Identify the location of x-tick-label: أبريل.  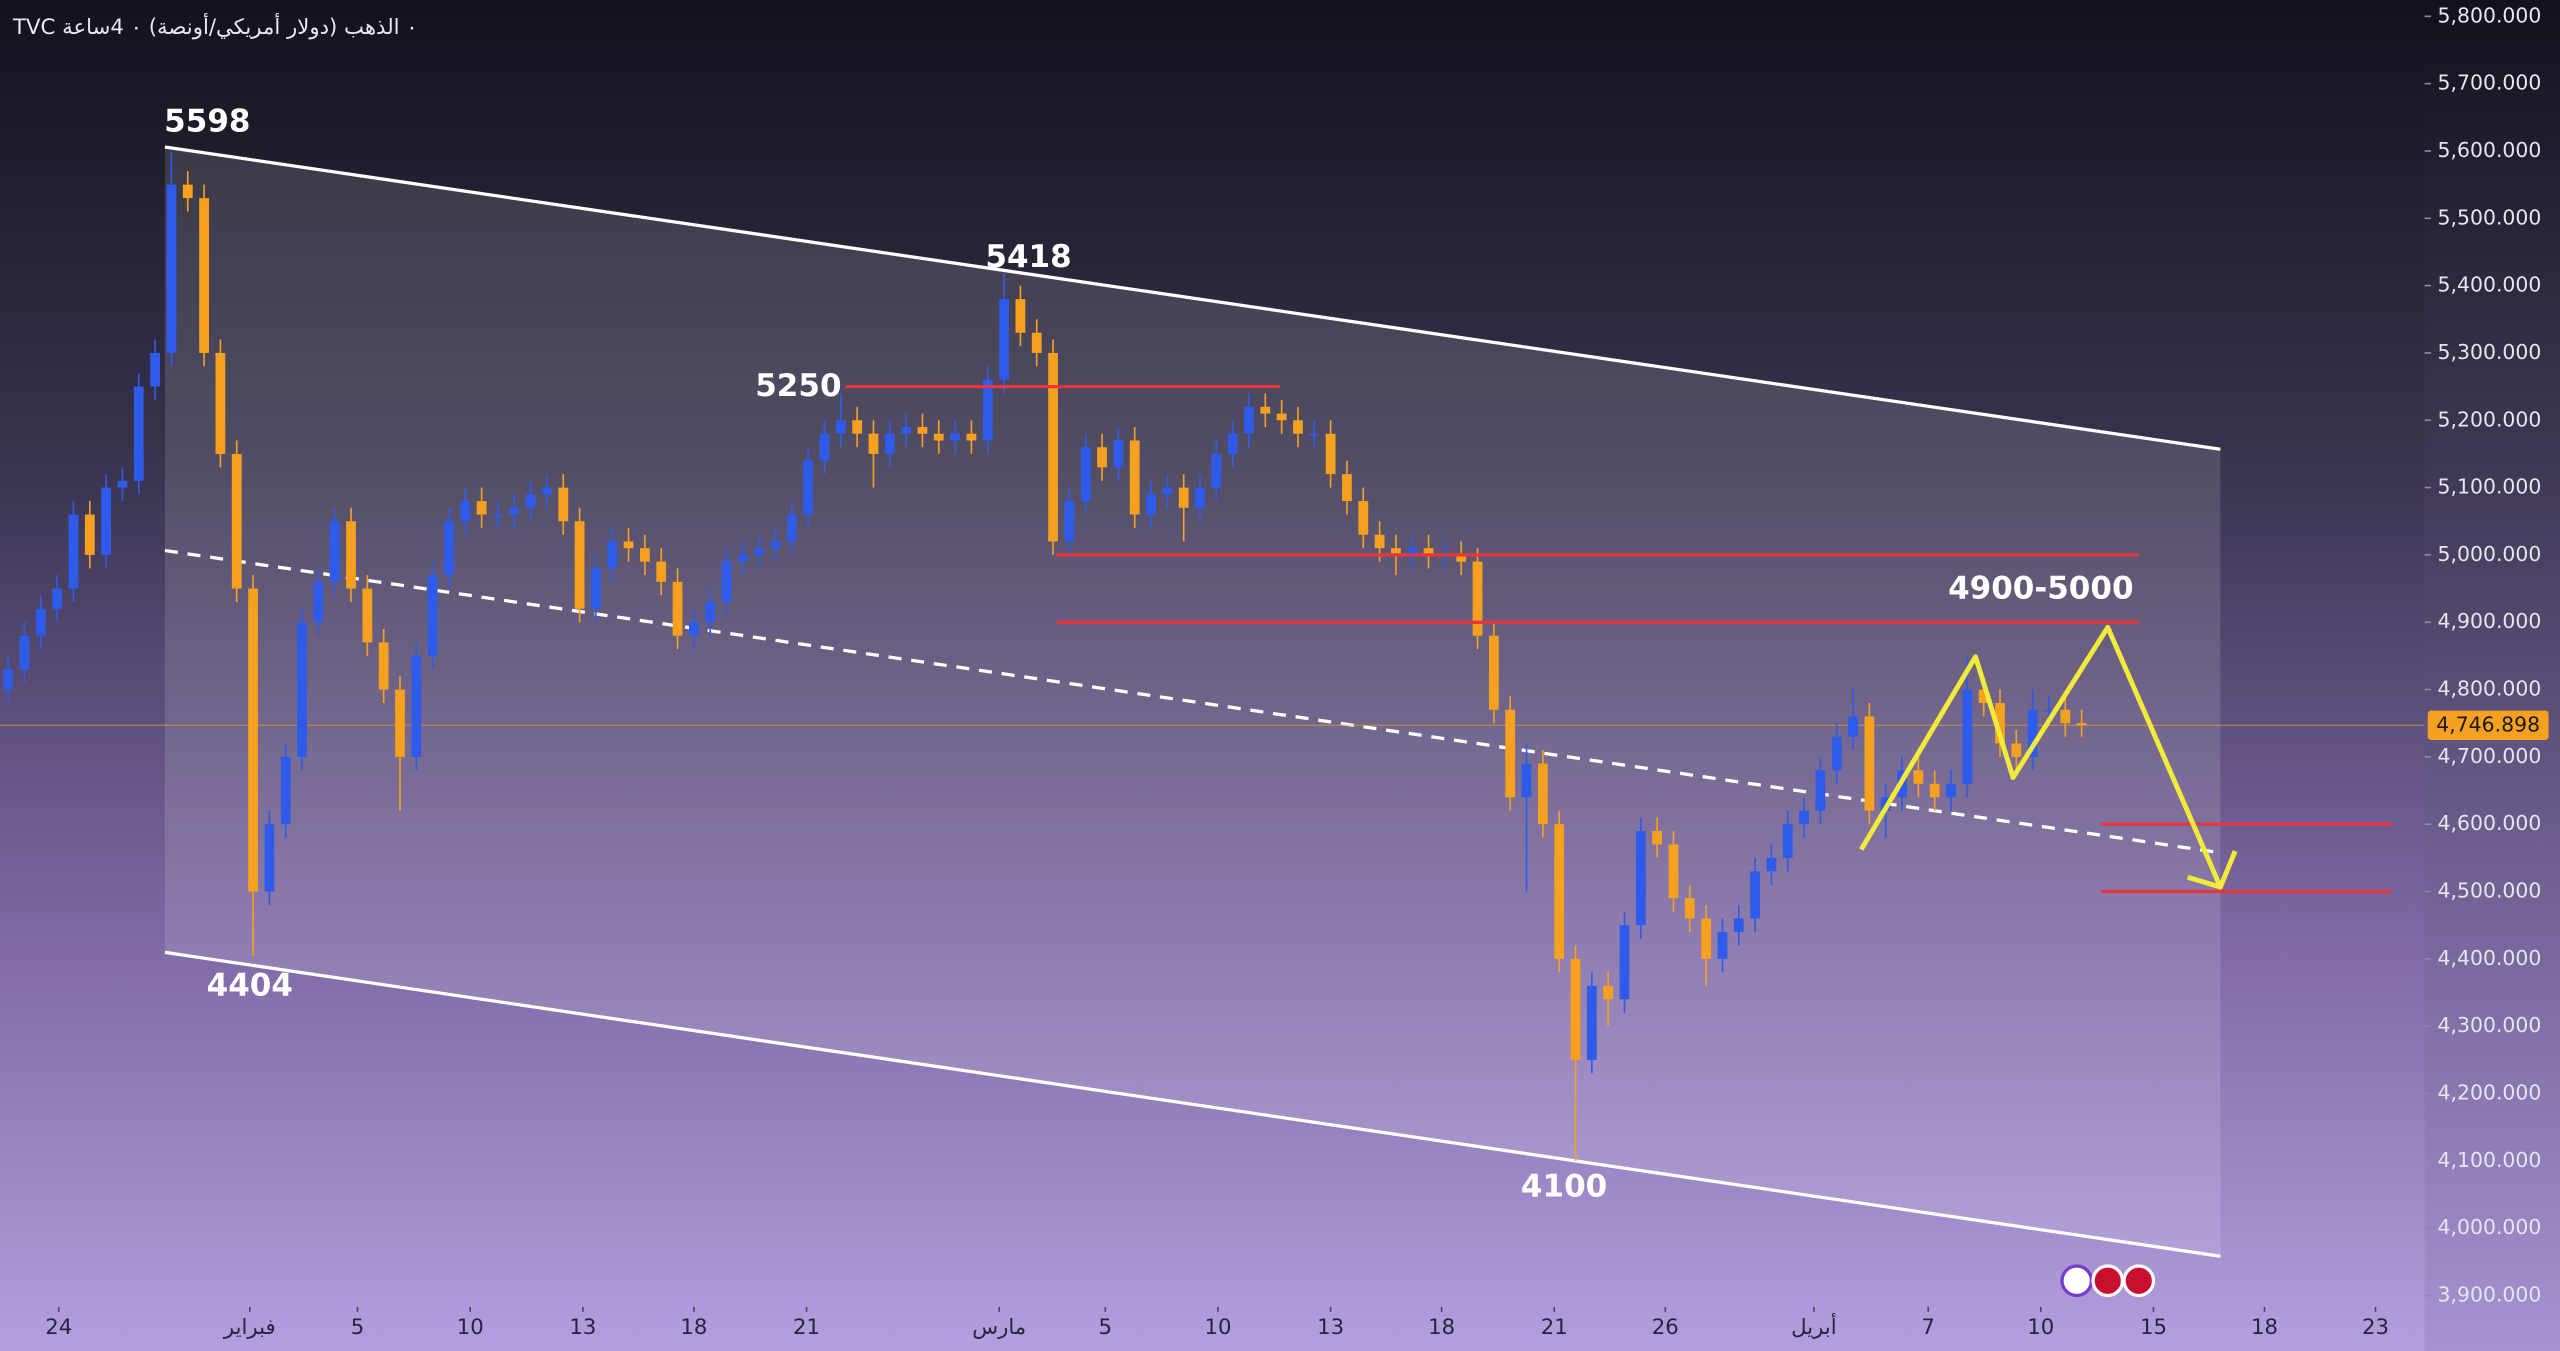
(1813, 1326).